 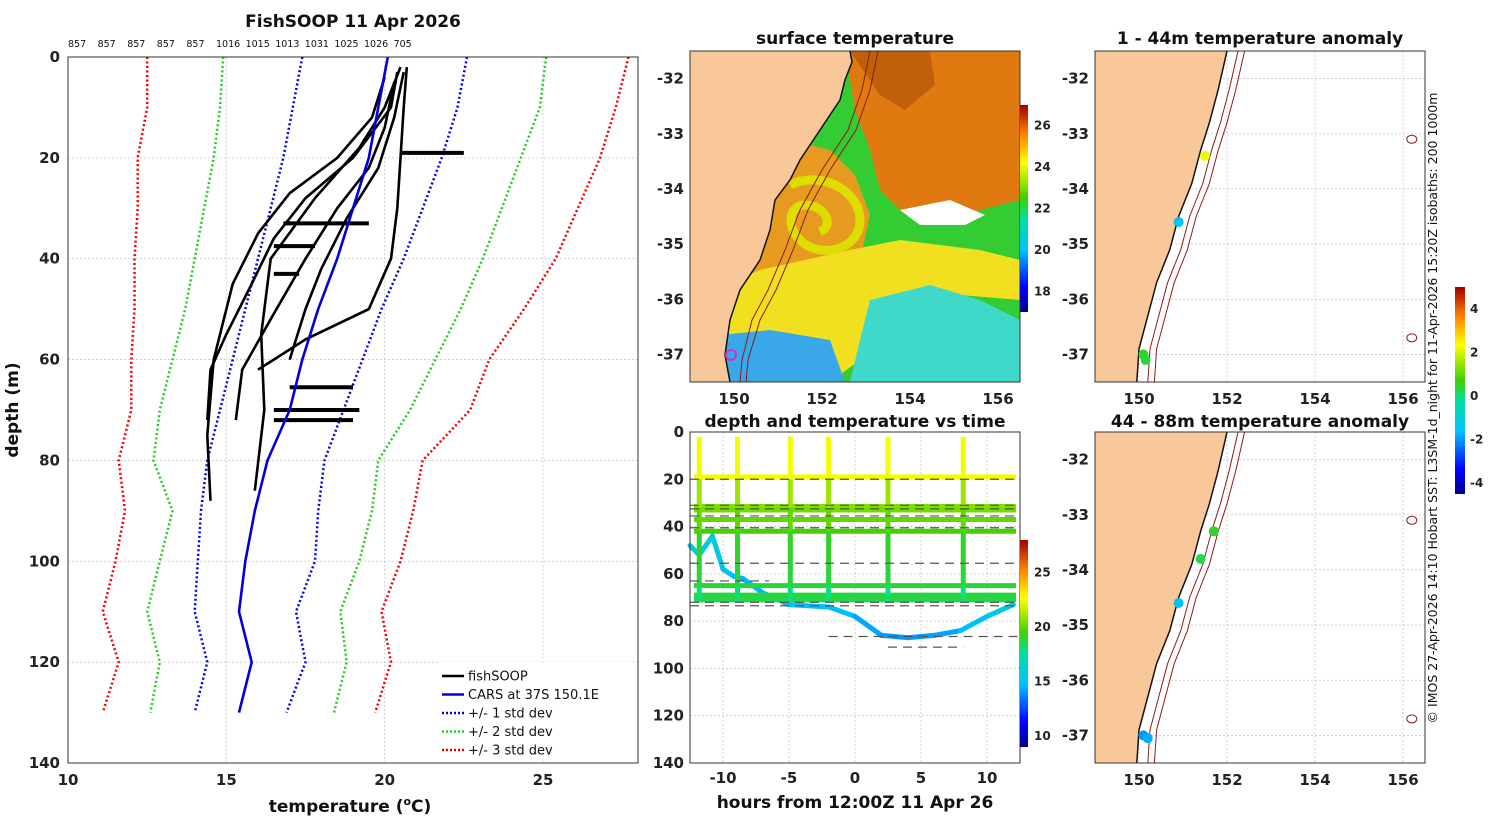 I want to click on colorbar-tick-label: 10, so click(x=1042, y=736).